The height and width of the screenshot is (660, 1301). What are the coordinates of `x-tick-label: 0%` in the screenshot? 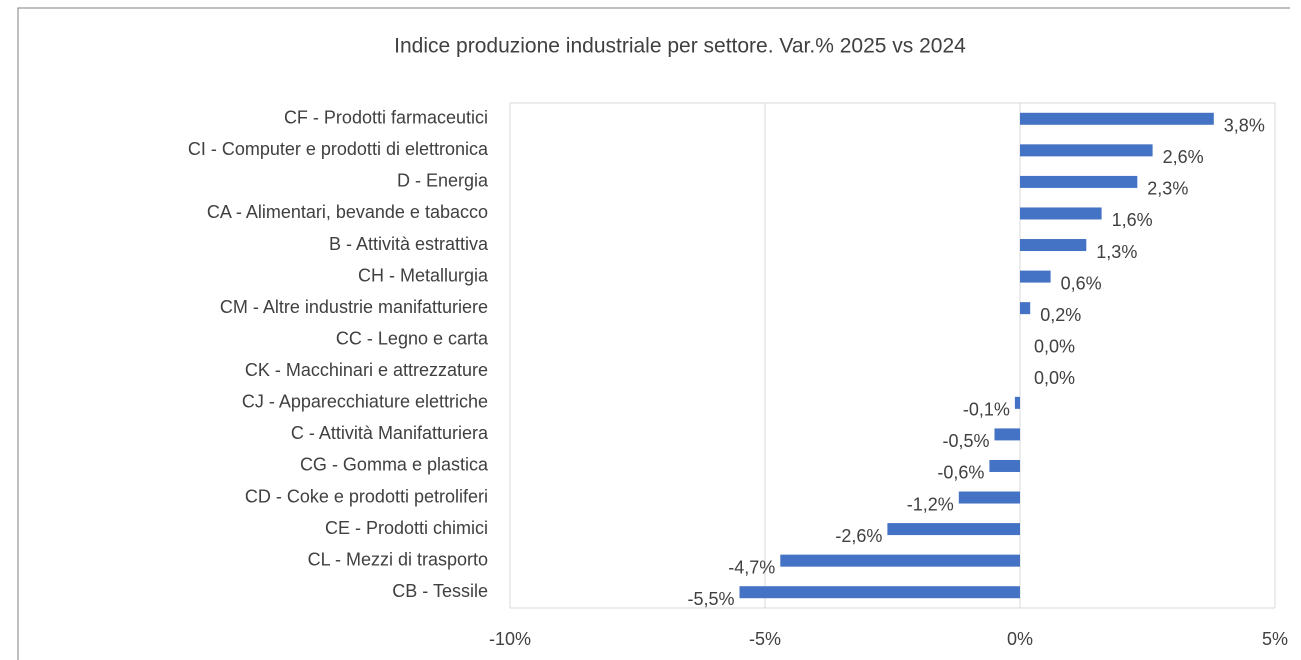 It's located at (1020, 639).